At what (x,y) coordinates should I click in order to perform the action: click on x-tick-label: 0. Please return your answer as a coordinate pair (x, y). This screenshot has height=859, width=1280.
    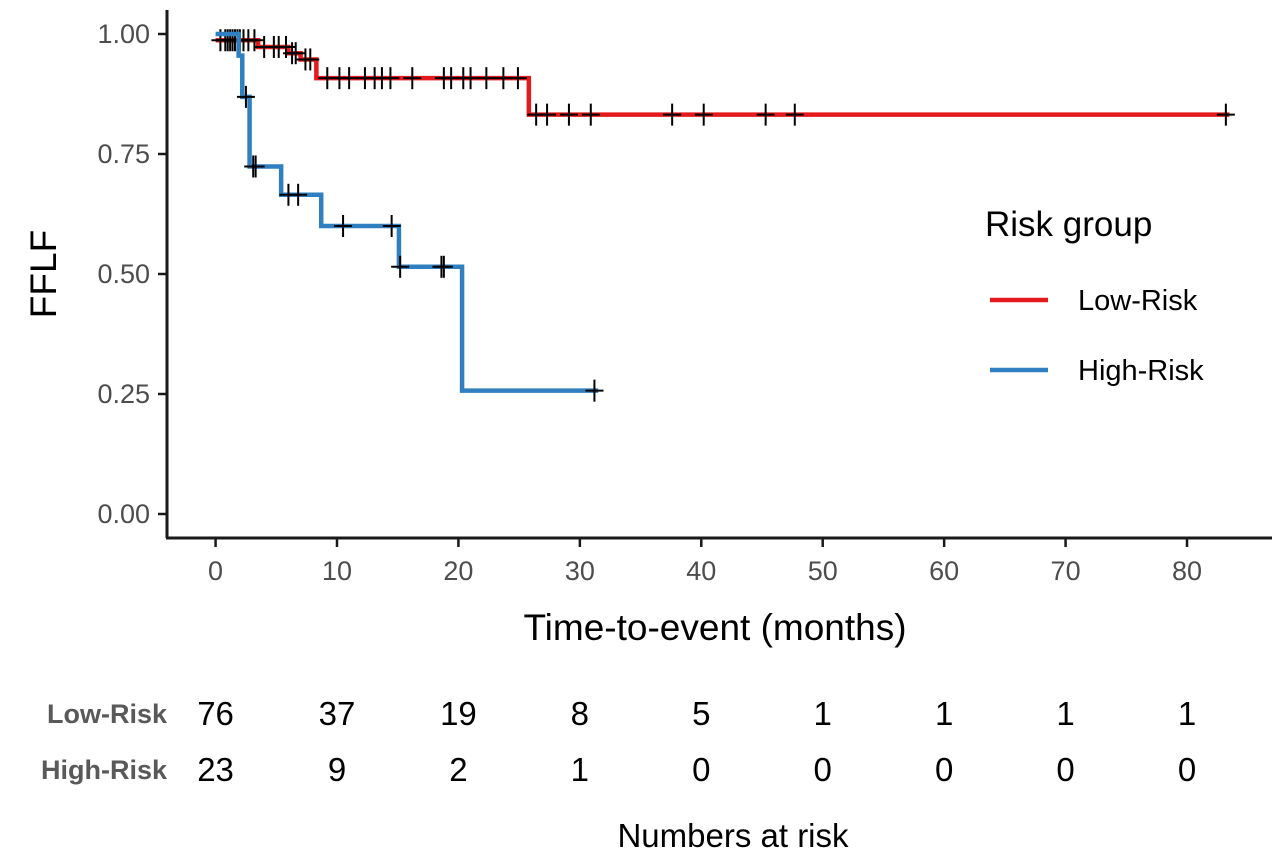
    Looking at the image, I should click on (215, 571).